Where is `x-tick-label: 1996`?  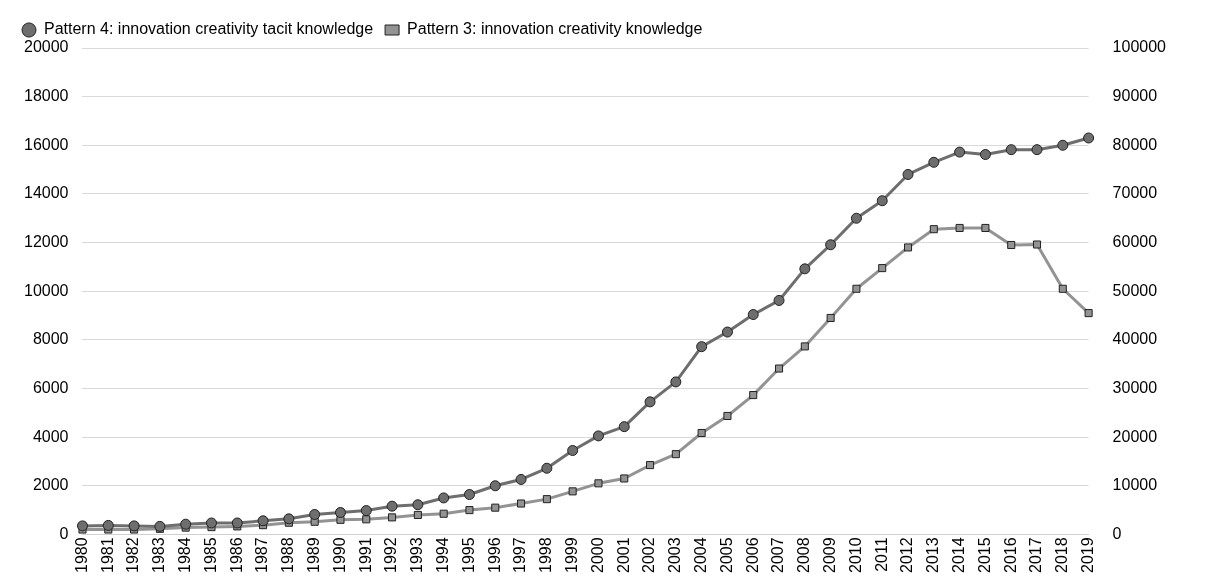
x-tick-label: 1996 is located at coordinates (494, 555).